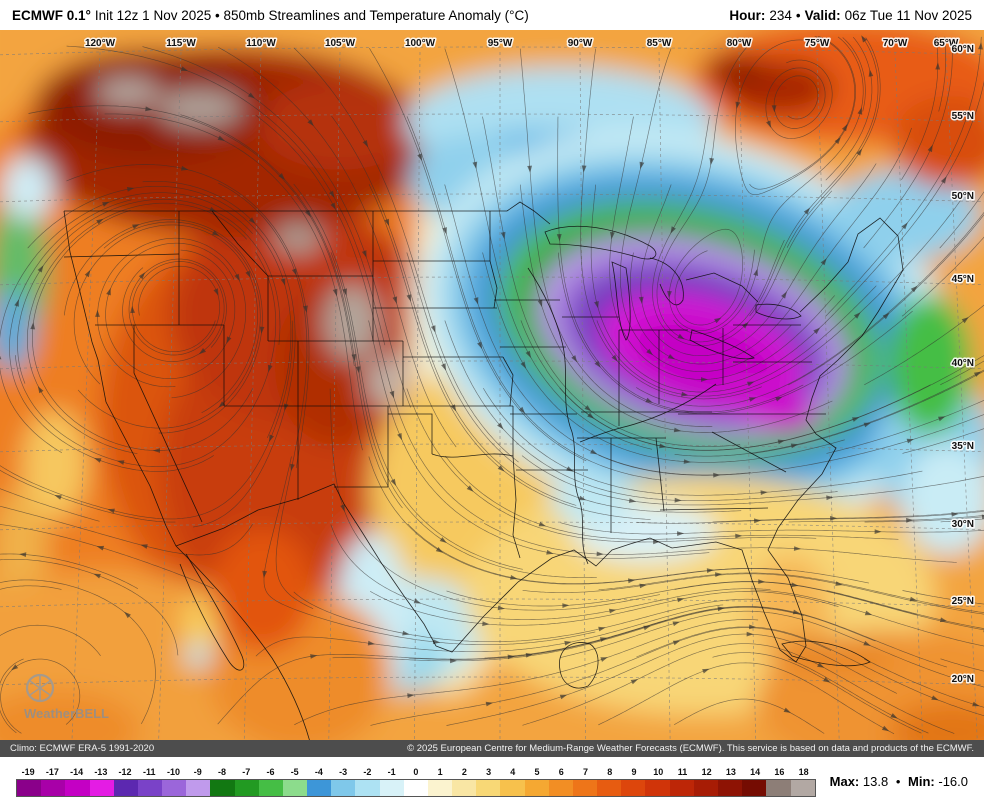 This screenshot has width=984, height=808. I want to click on lon-label: 95°W, so click(500, 43).